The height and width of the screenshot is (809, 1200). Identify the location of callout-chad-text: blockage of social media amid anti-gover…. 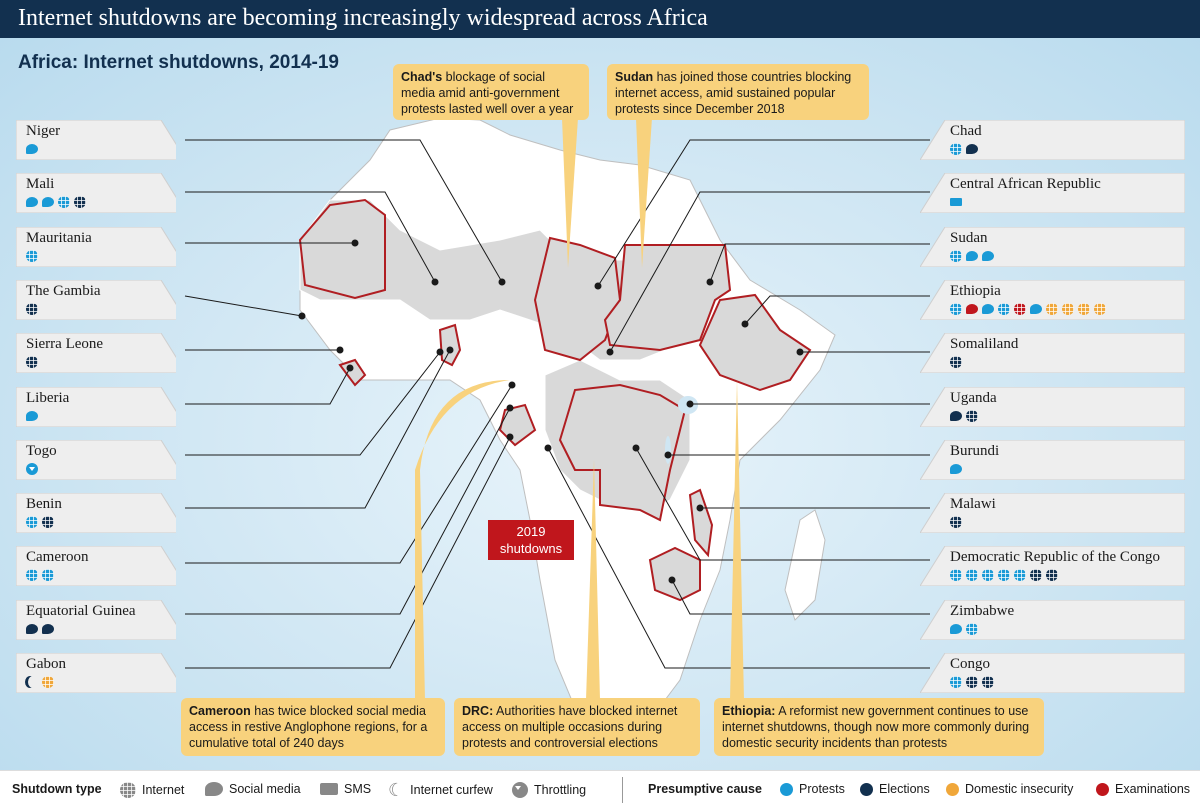
(487, 93).